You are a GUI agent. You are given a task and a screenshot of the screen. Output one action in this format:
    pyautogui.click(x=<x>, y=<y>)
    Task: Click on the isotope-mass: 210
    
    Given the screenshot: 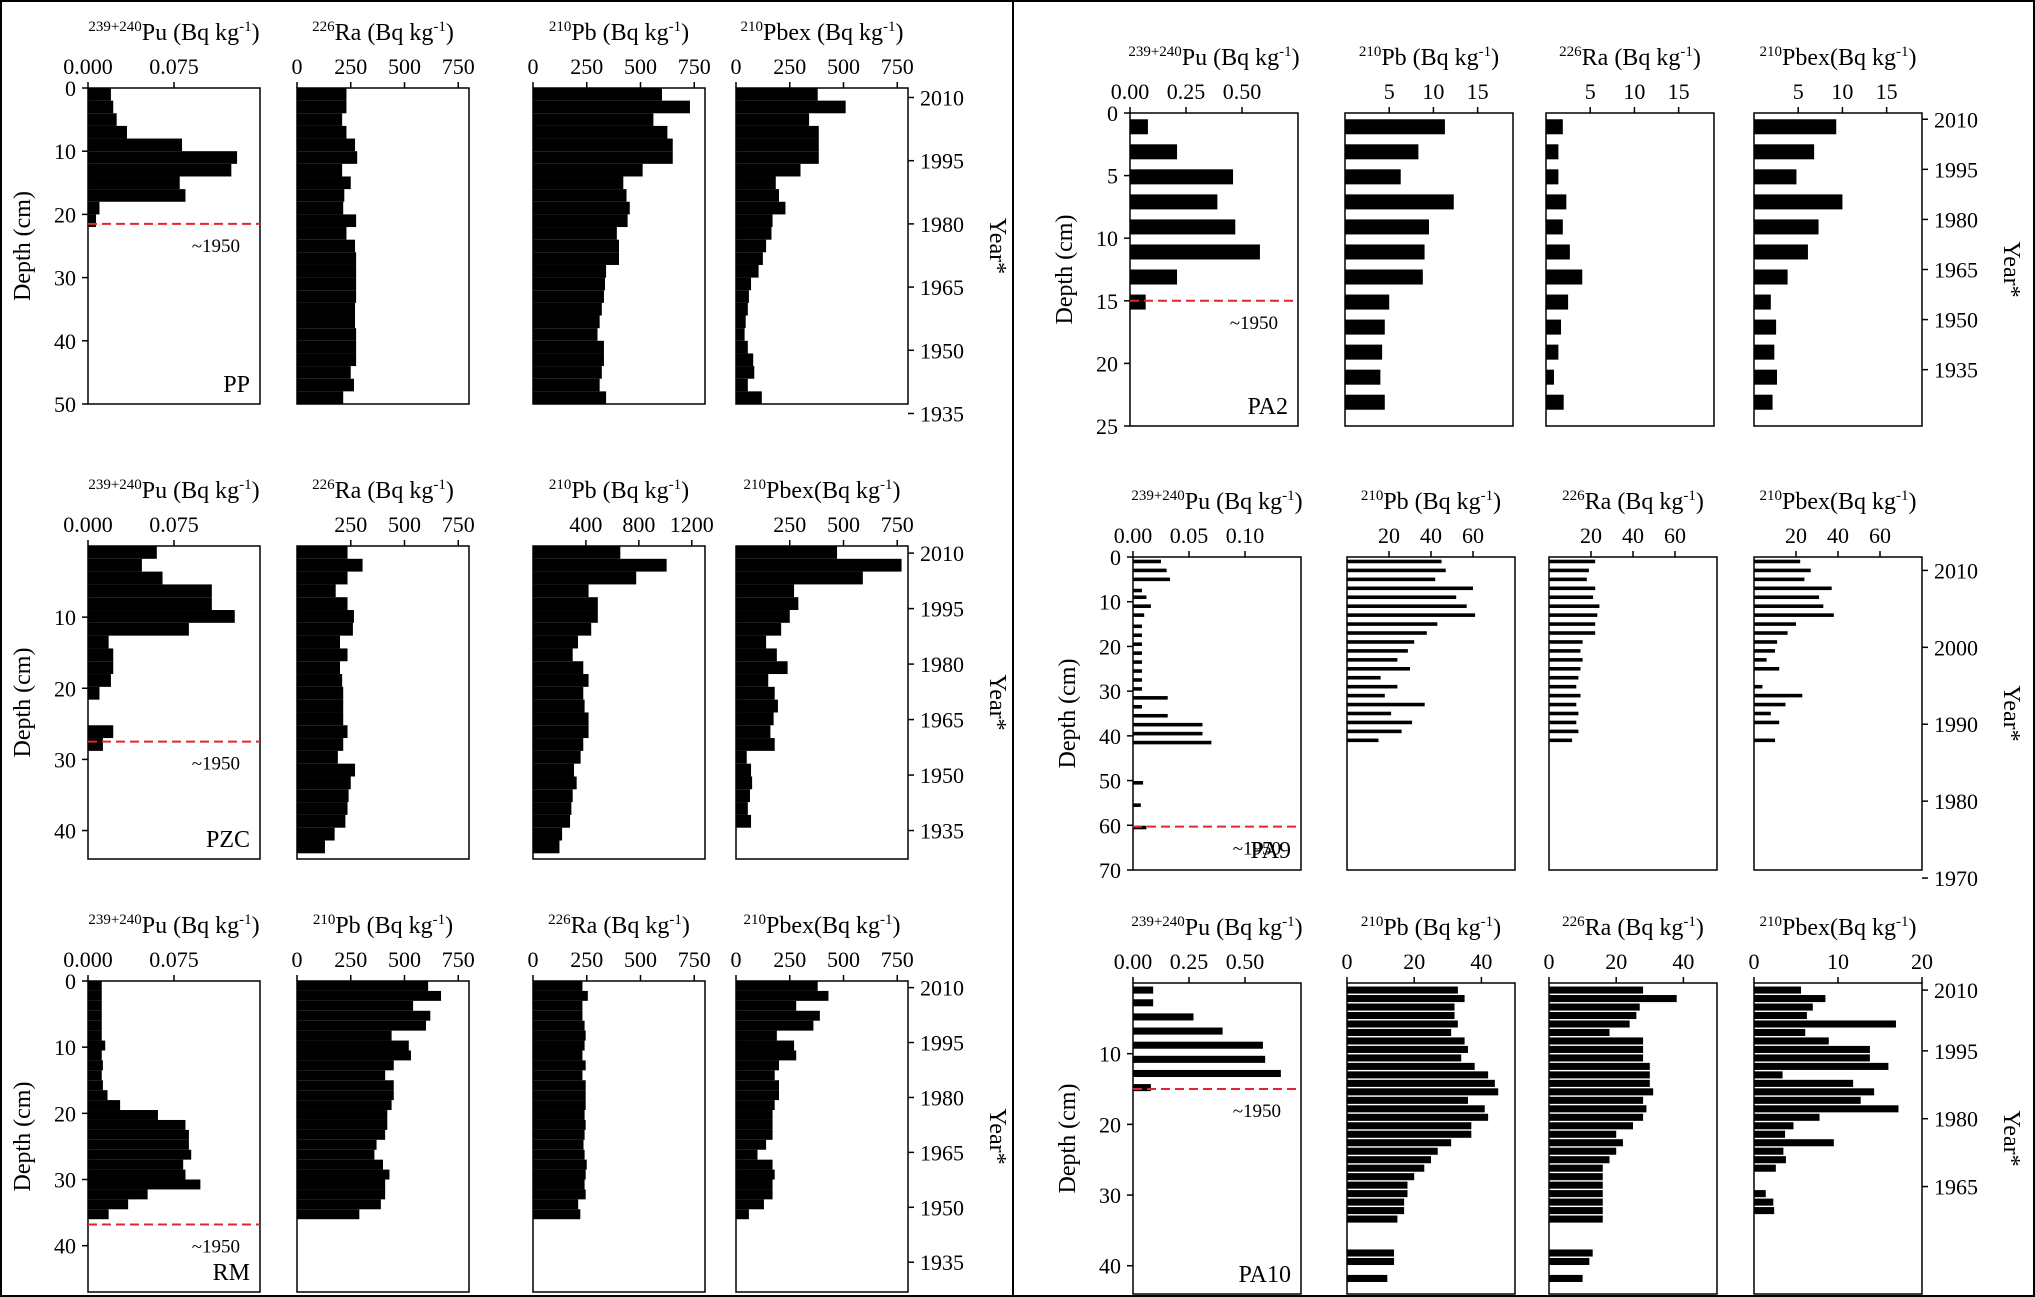 What is the action you would take?
    pyautogui.click(x=755, y=485)
    